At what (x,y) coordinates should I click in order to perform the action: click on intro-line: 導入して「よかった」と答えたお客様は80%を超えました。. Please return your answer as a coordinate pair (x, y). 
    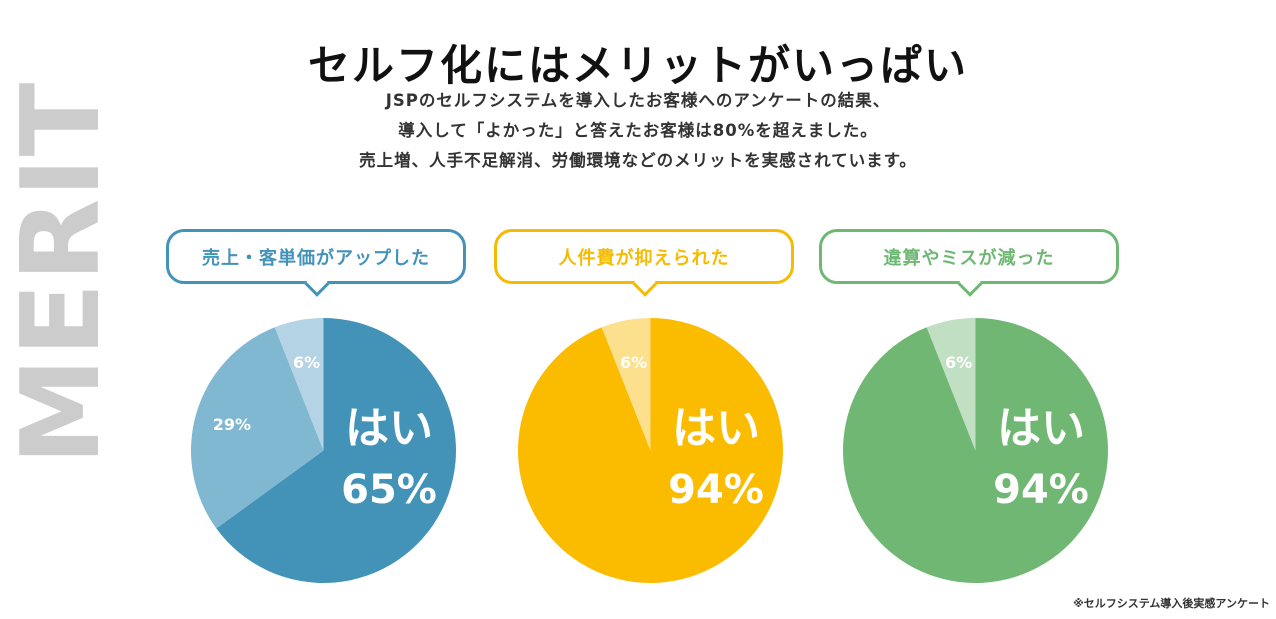
    Looking at the image, I should click on (638, 130).